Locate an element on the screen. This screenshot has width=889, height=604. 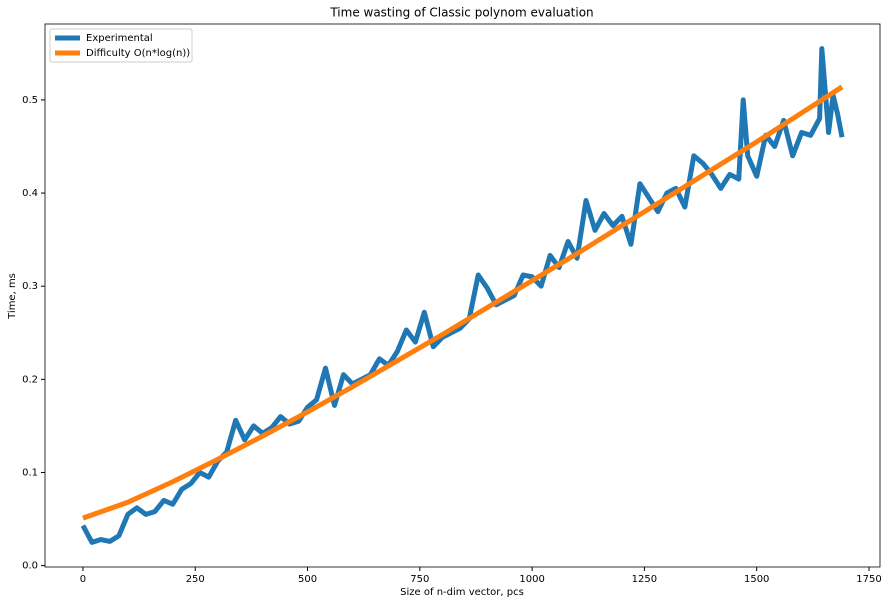
x-tick-label: 1250 is located at coordinates (644, 579).